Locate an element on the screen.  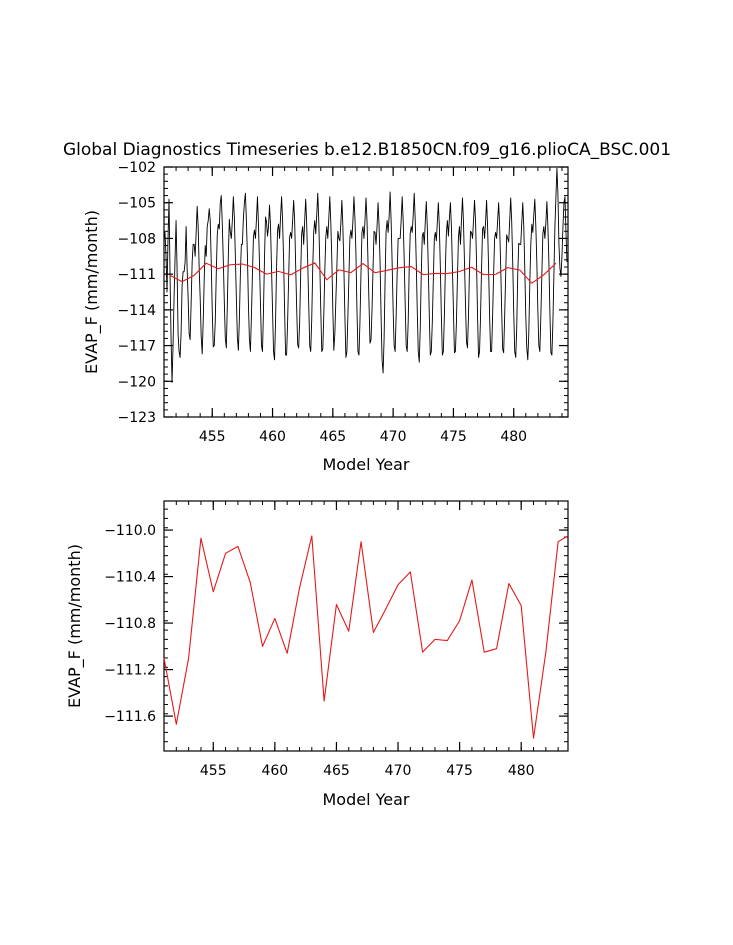
top-y-tick-label: −123 is located at coordinates (137, 418).